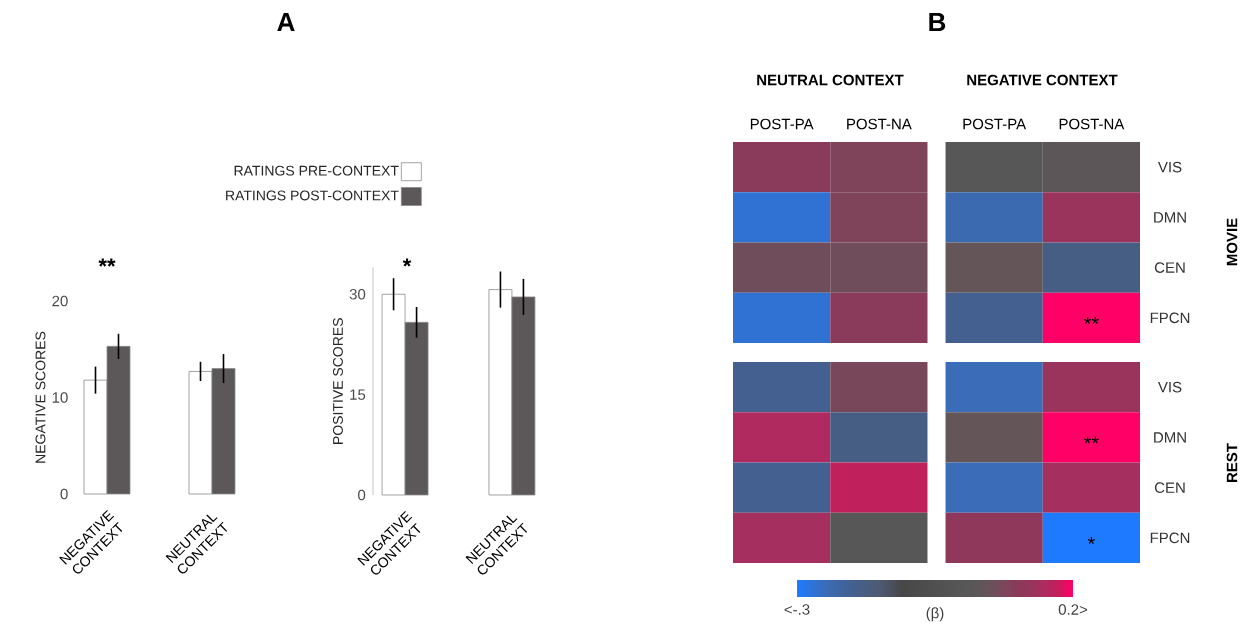 The width and height of the screenshot is (1240, 627). Describe the element at coordinates (1232, 242) in the screenshot. I see `text: MOVIE` at that location.